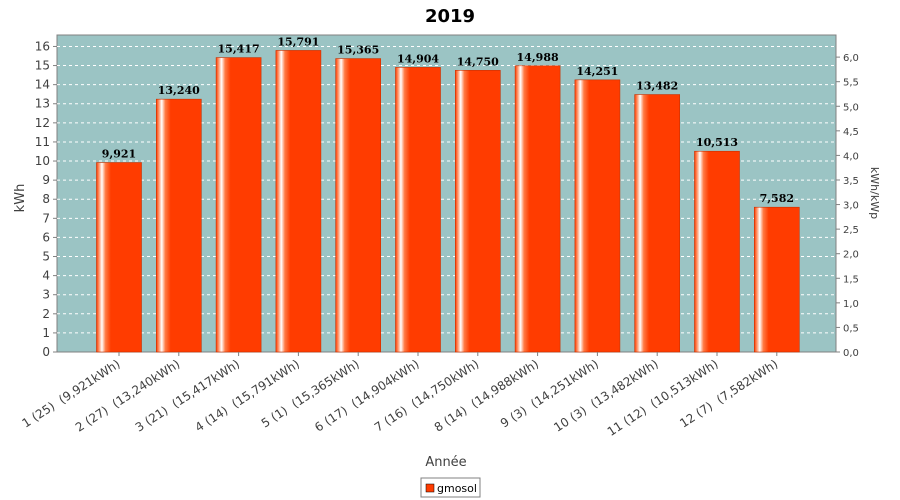 This screenshot has width=900, height=500. Describe the element at coordinates (487, 396) in the screenshot. I see `x-tick-label: 8 (14) (14,988kWh)` at that location.